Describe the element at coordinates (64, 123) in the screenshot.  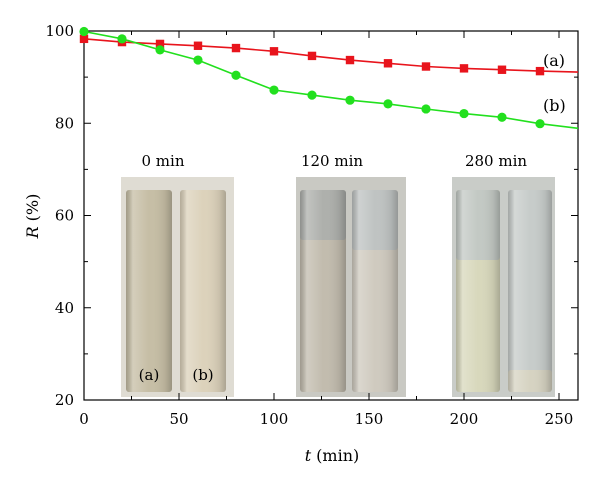
I see `y-tick-label: 80` at that location.